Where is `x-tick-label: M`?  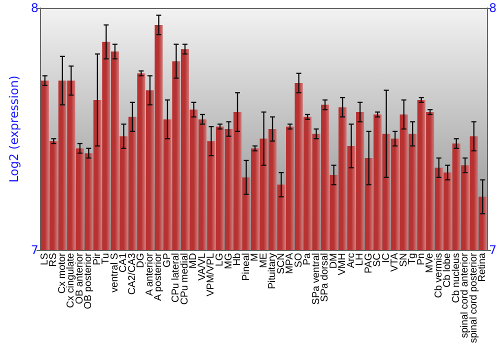
x-tick-label: M is located at coordinates (255, 257).